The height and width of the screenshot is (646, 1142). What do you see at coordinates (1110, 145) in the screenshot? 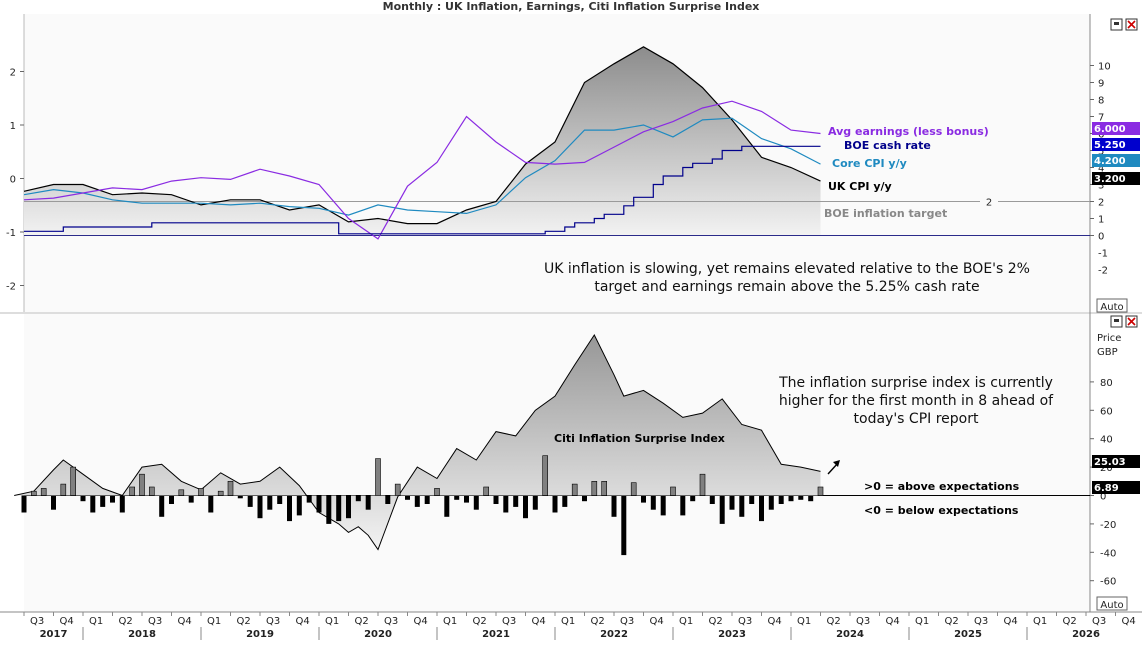
I see `value-badge-label: 5.250` at bounding box center [1110, 145].